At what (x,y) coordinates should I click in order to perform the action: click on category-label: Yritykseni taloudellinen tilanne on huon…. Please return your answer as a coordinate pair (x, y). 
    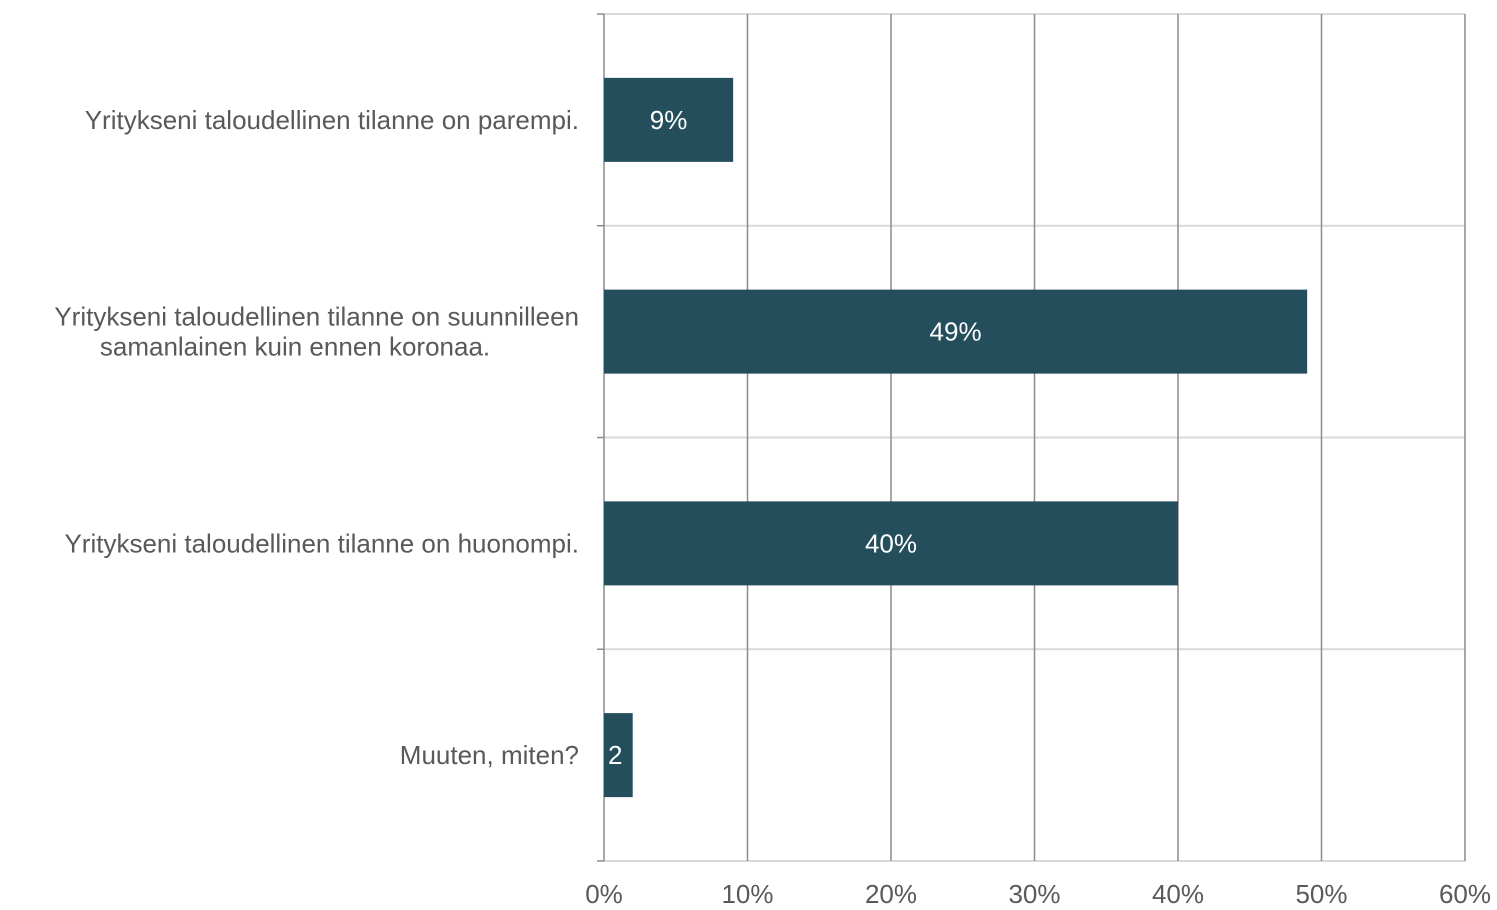
    Looking at the image, I should click on (321, 543).